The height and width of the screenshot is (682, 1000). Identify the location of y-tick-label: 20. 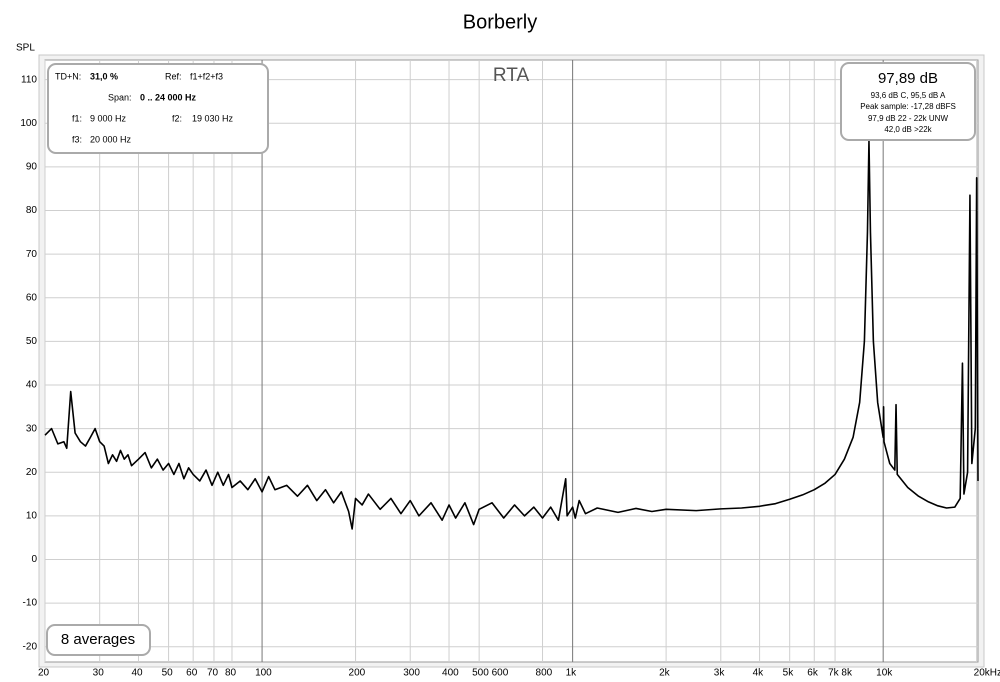
(32, 472).